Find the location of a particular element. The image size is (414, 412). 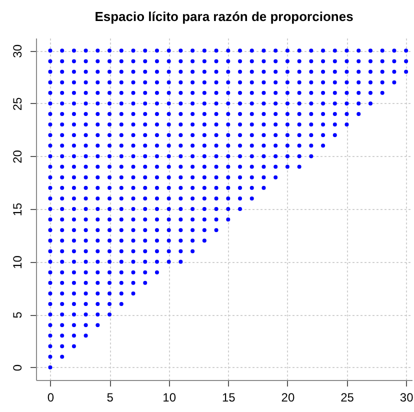

x-tick-label: 20 is located at coordinates (288, 397).